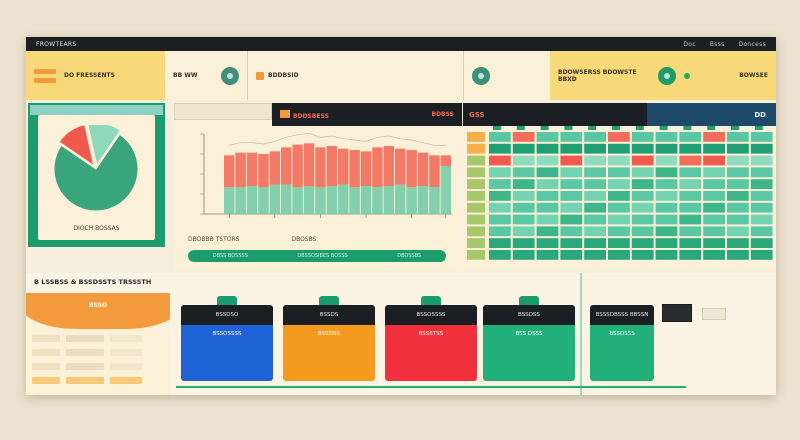 The image size is (800, 440). I want to click on header-card-user: BOWSEE, so click(713, 75).